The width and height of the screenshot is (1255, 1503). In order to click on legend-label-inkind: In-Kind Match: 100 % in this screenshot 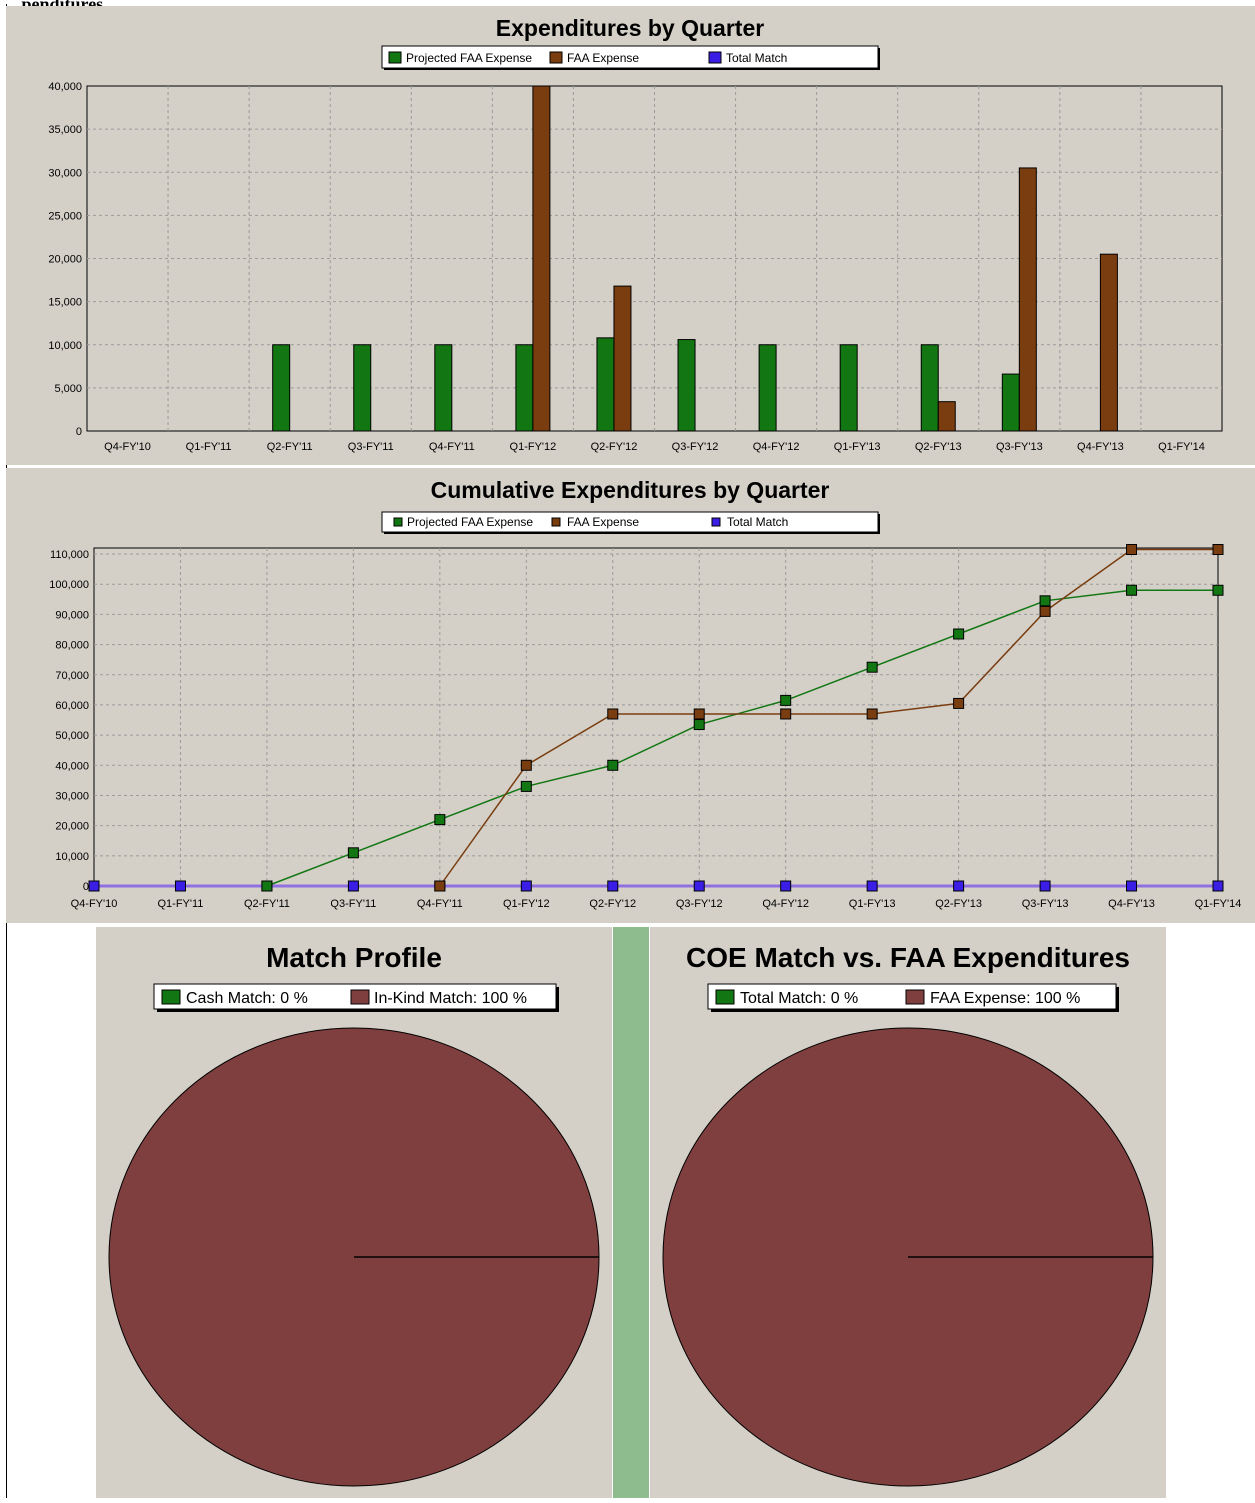, I will do `click(450, 998)`.